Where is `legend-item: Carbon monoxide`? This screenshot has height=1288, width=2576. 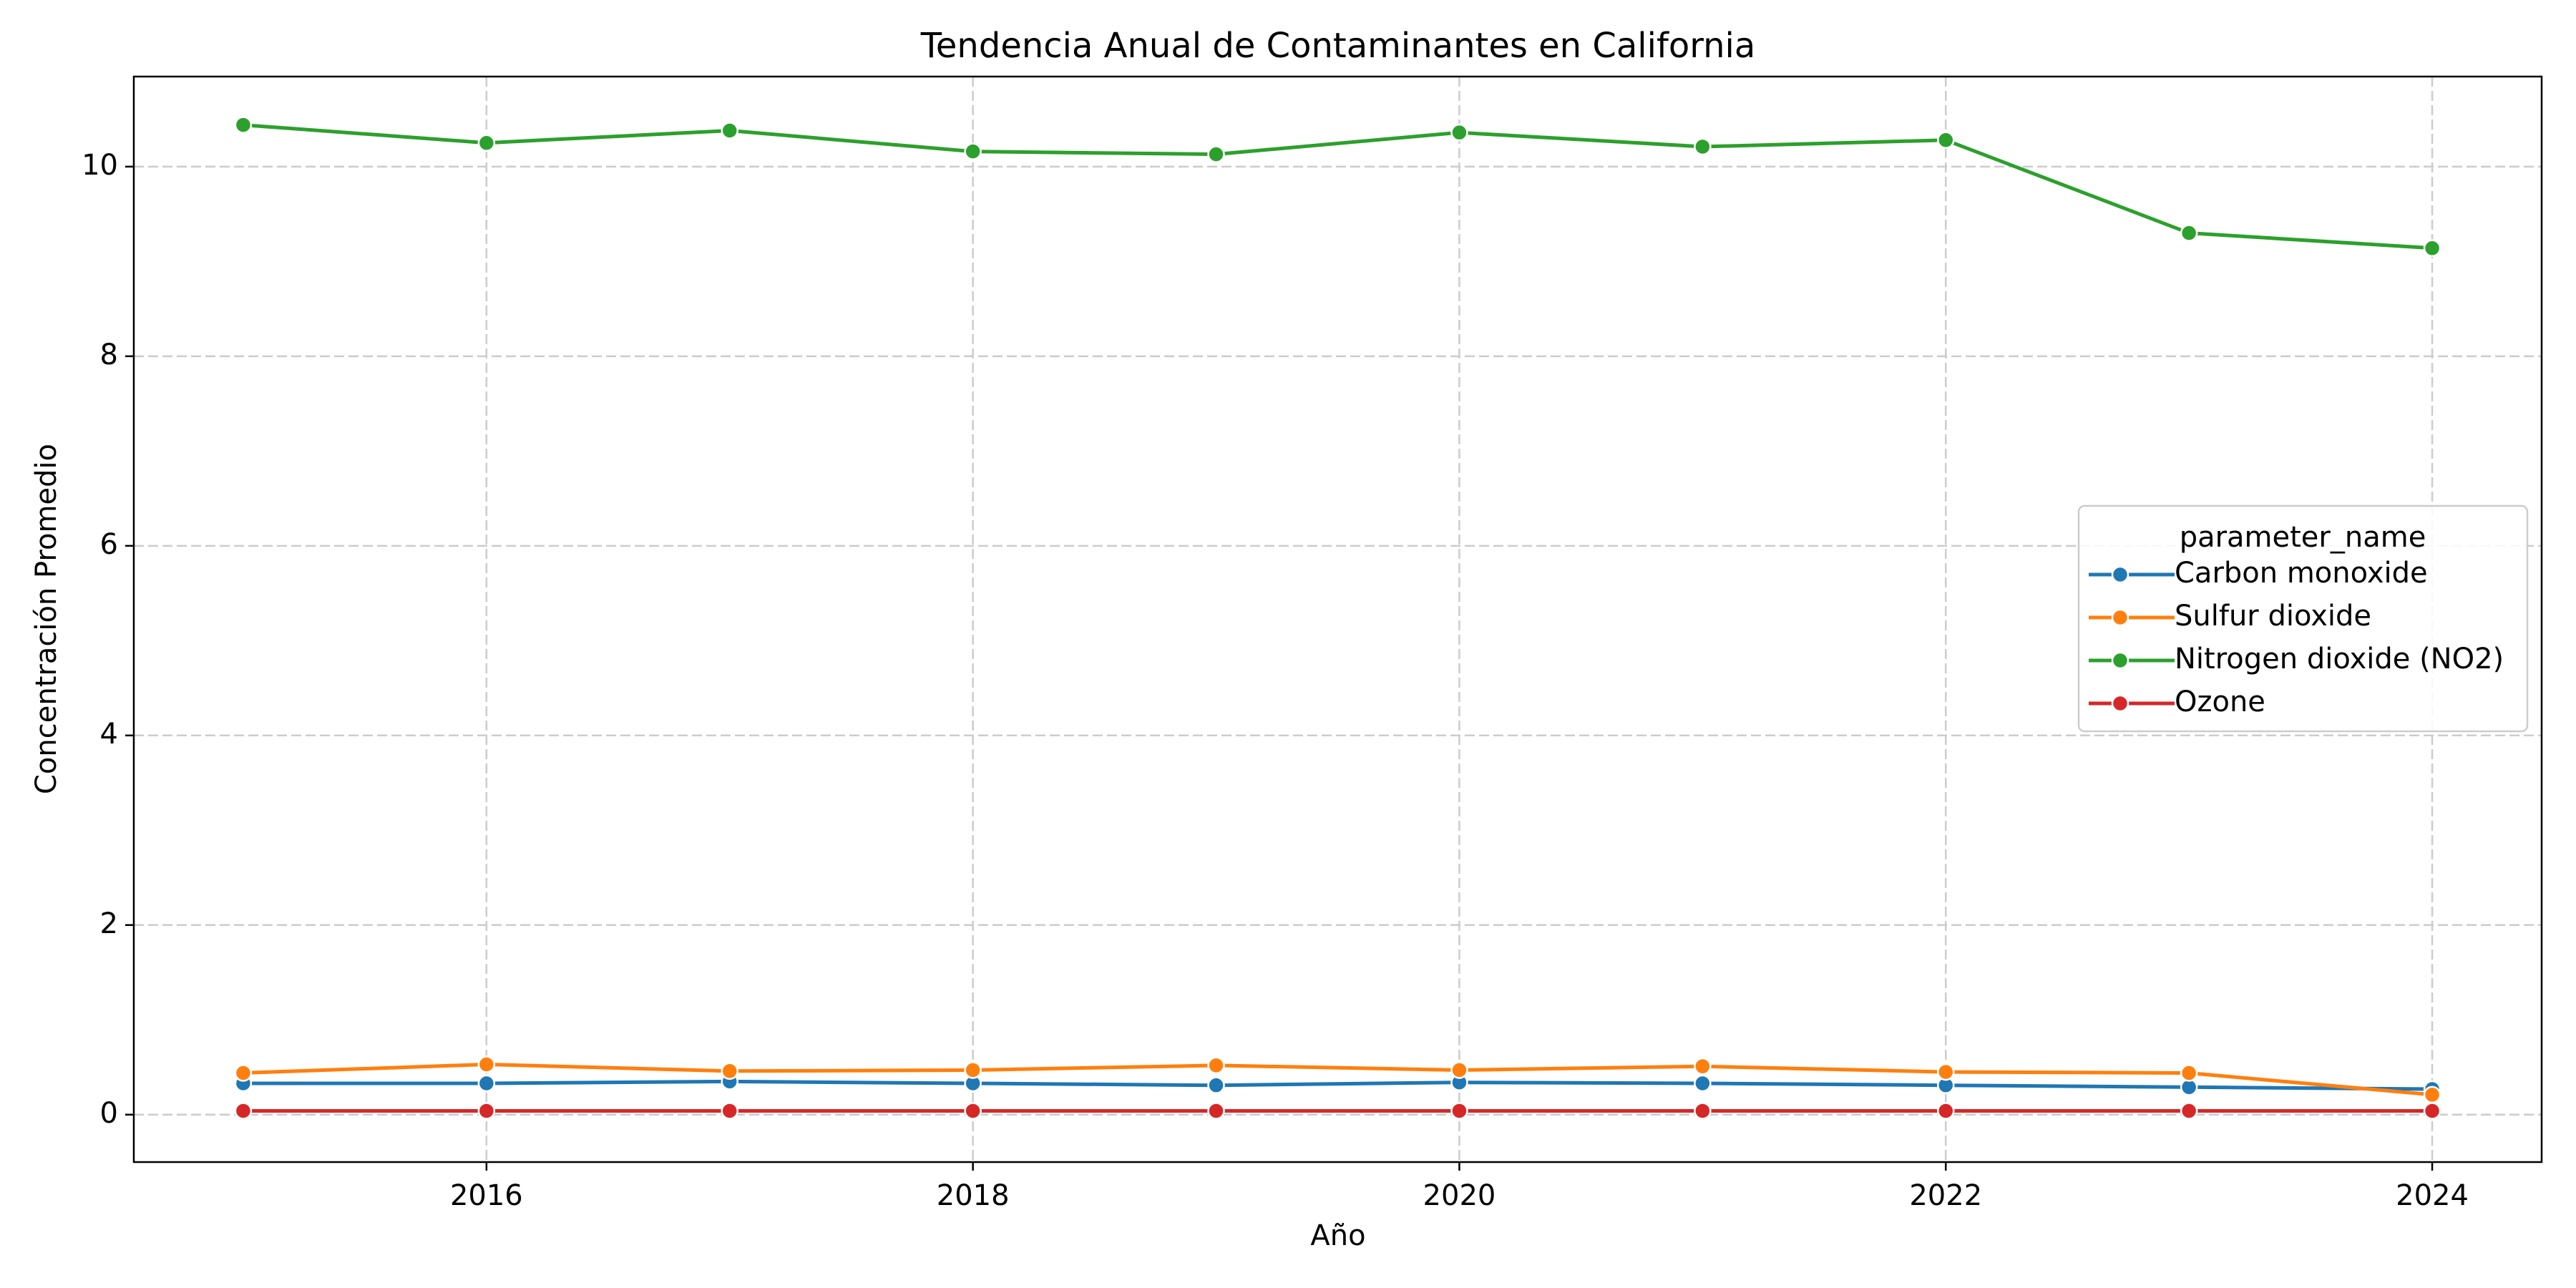 legend-item: Carbon monoxide is located at coordinates (2258, 573).